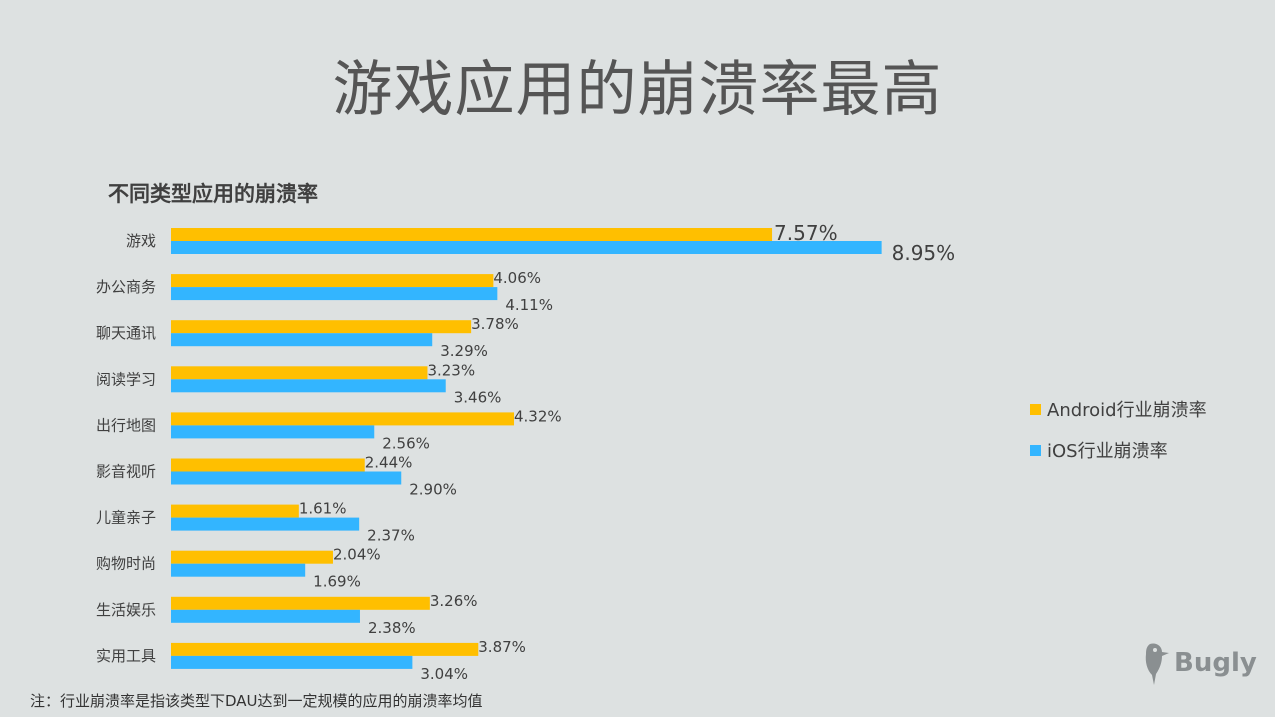  I want to click on chart-title: 不同类型应用的崩溃率, so click(213, 194).